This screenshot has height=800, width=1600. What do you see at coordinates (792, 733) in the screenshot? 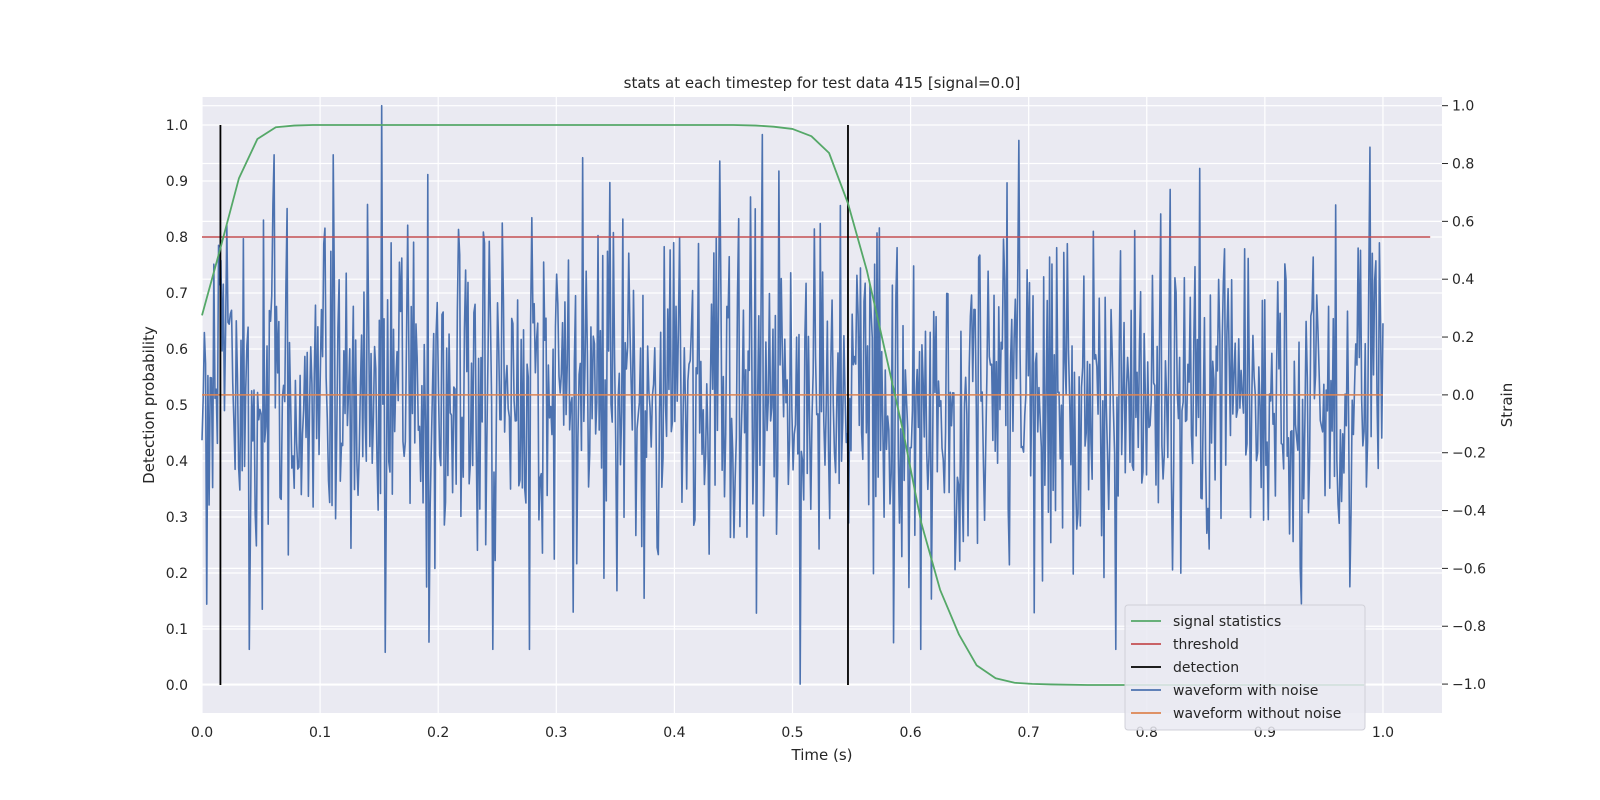
I see `x-tick-label: 0.5` at bounding box center [792, 733].